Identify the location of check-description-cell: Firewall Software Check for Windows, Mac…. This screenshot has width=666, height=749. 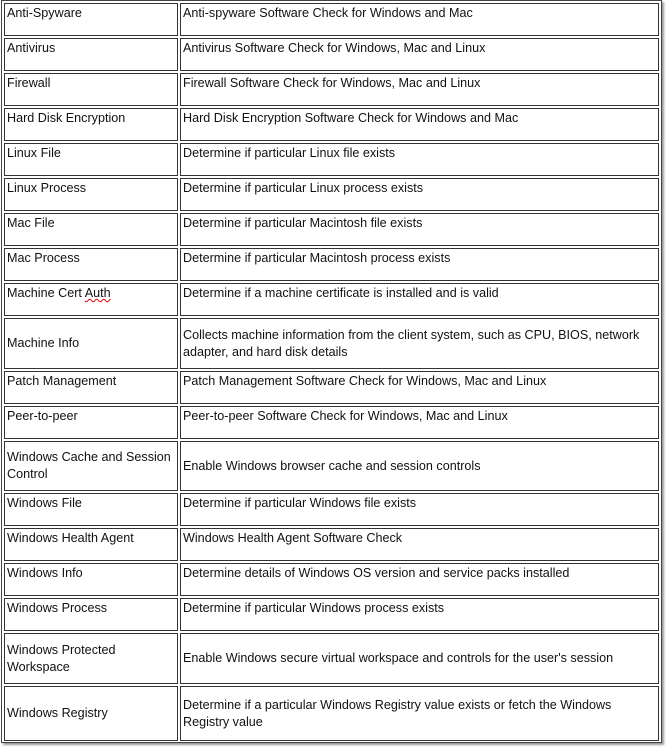
(419, 89).